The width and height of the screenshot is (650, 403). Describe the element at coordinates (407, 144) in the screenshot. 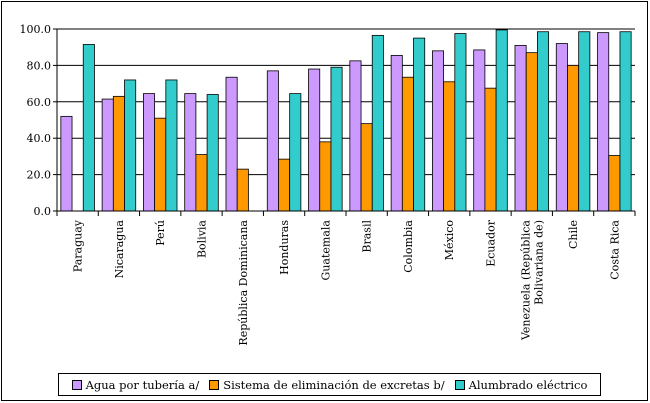

I see `bar-s1-c8` at that location.